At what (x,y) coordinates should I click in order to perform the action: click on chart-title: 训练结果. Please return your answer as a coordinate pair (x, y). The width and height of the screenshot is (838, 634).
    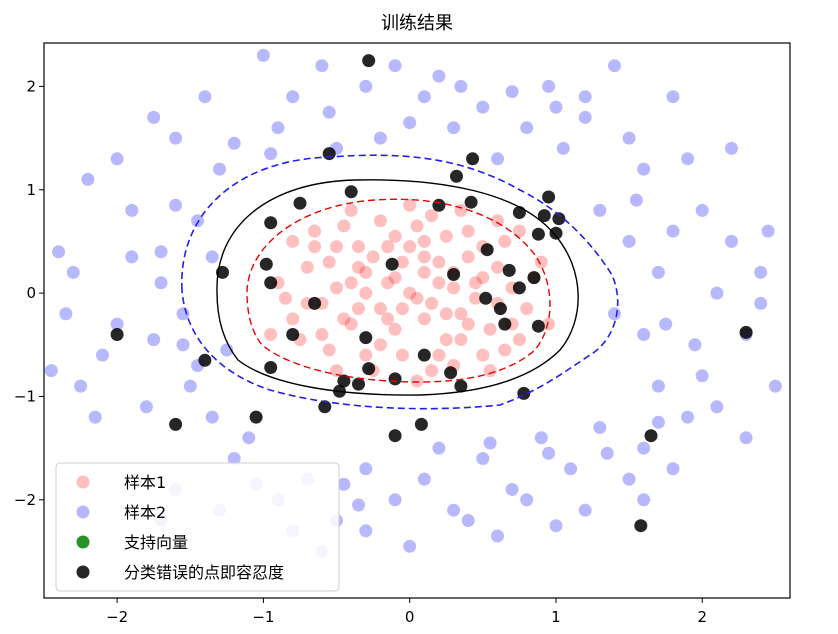
    Looking at the image, I should click on (417, 23).